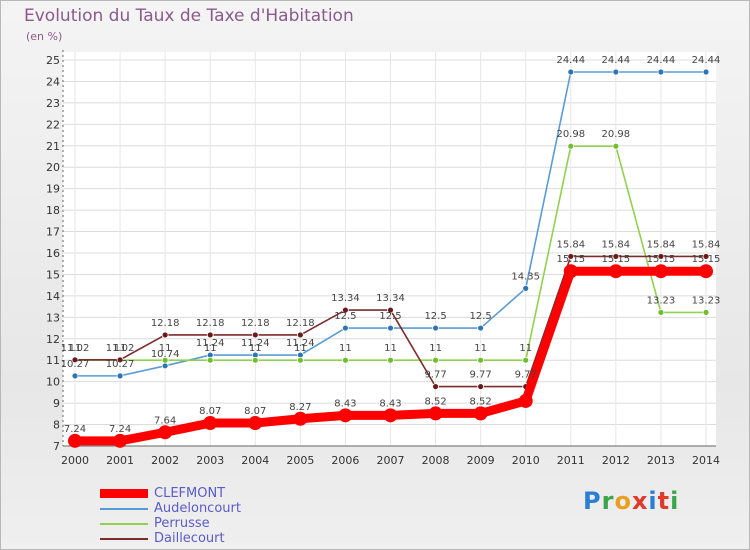 The height and width of the screenshot is (550, 750). What do you see at coordinates (526, 460) in the screenshot?
I see `x-tick-label: 2010` at bounding box center [526, 460].